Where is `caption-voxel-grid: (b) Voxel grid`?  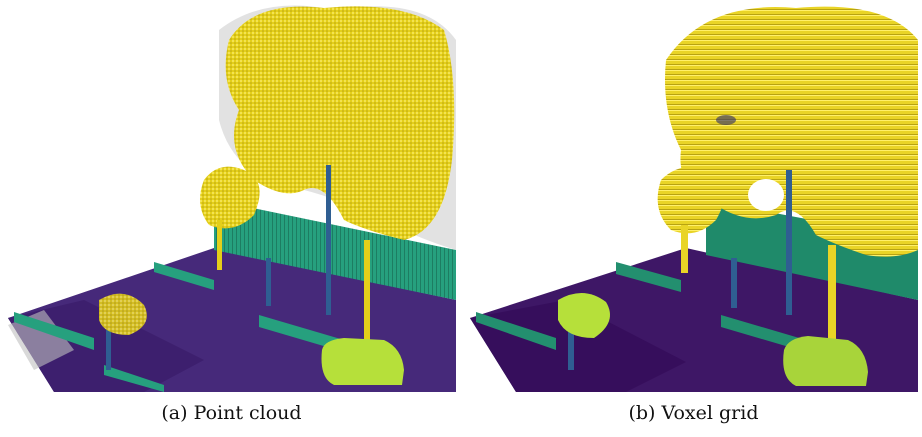
caption-voxel-grid: (b) Voxel grid is located at coordinates (693, 413).